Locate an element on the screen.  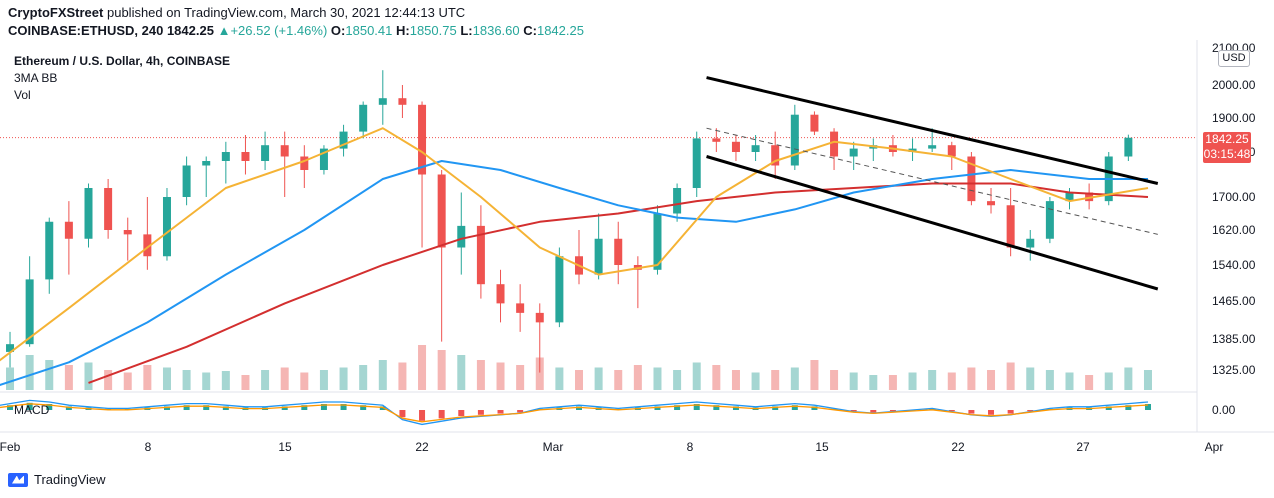
tradingview-logo: TradingView is located at coordinates (57, 479).